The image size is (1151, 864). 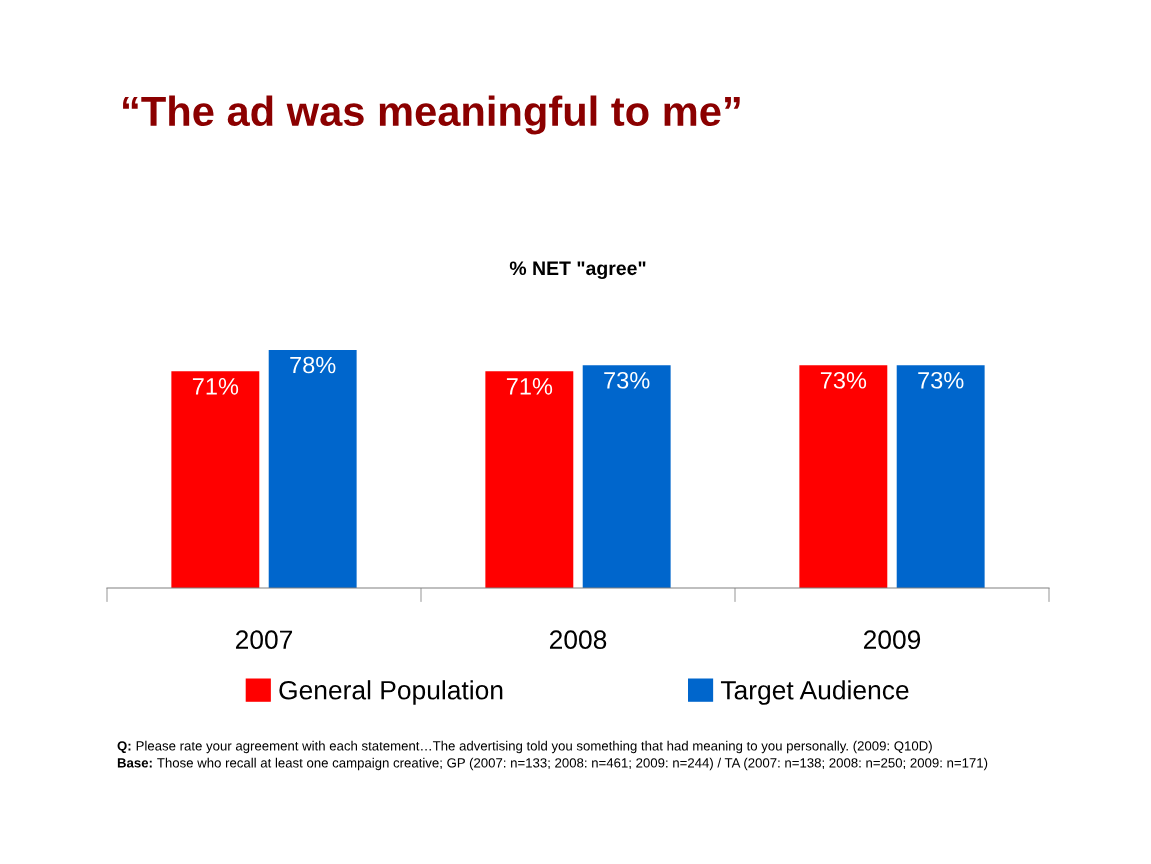 What do you see at coordinates (391, 692) in the screenshot?
I see `legend-label: General Population` at bounding box center [391, 692].